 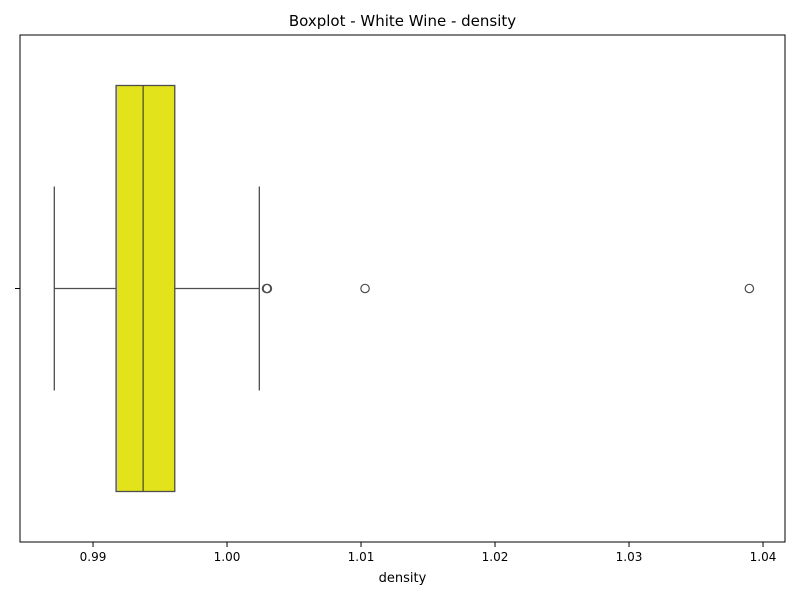 I want to click on x-axis-label: density, so click(x=403, y=578).